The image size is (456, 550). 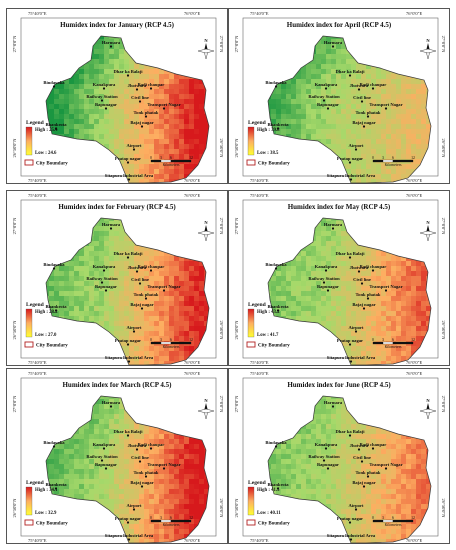 What do you see at coordinates (54, 264) in the screenshot?
I see `place-label: Bindayaka` at bounding box center [54, 264].